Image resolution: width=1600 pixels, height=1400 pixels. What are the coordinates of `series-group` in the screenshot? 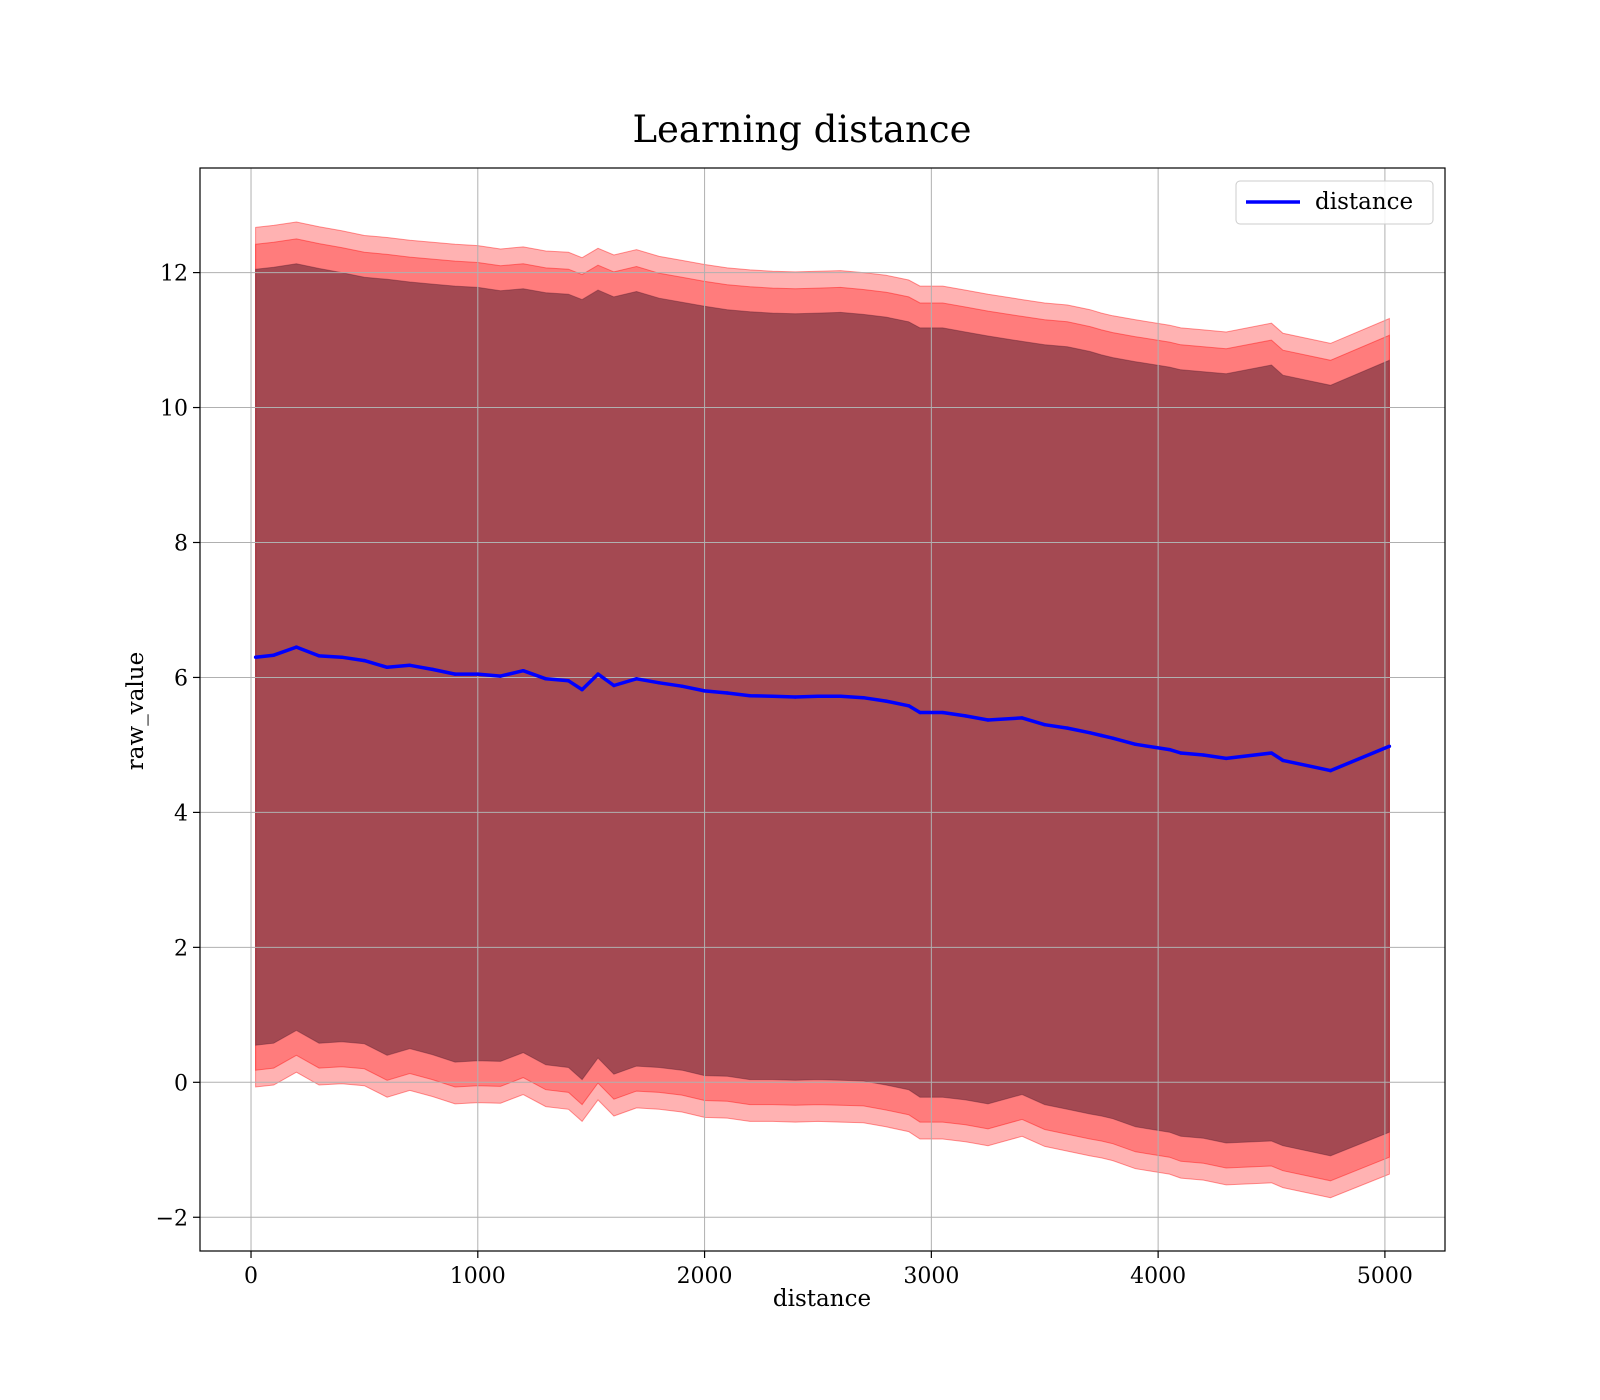 It's located at (822, 709).